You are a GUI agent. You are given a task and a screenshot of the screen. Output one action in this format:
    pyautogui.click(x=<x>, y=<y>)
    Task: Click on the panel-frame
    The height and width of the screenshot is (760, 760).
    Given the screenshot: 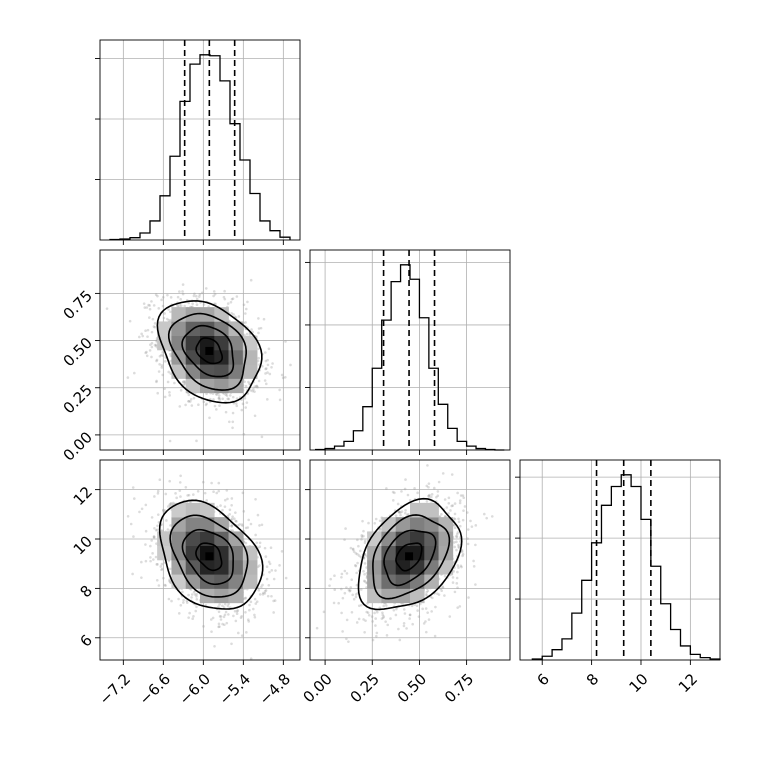 What is the action you would take?
    pyautogui.click(x=200, y=560)
    